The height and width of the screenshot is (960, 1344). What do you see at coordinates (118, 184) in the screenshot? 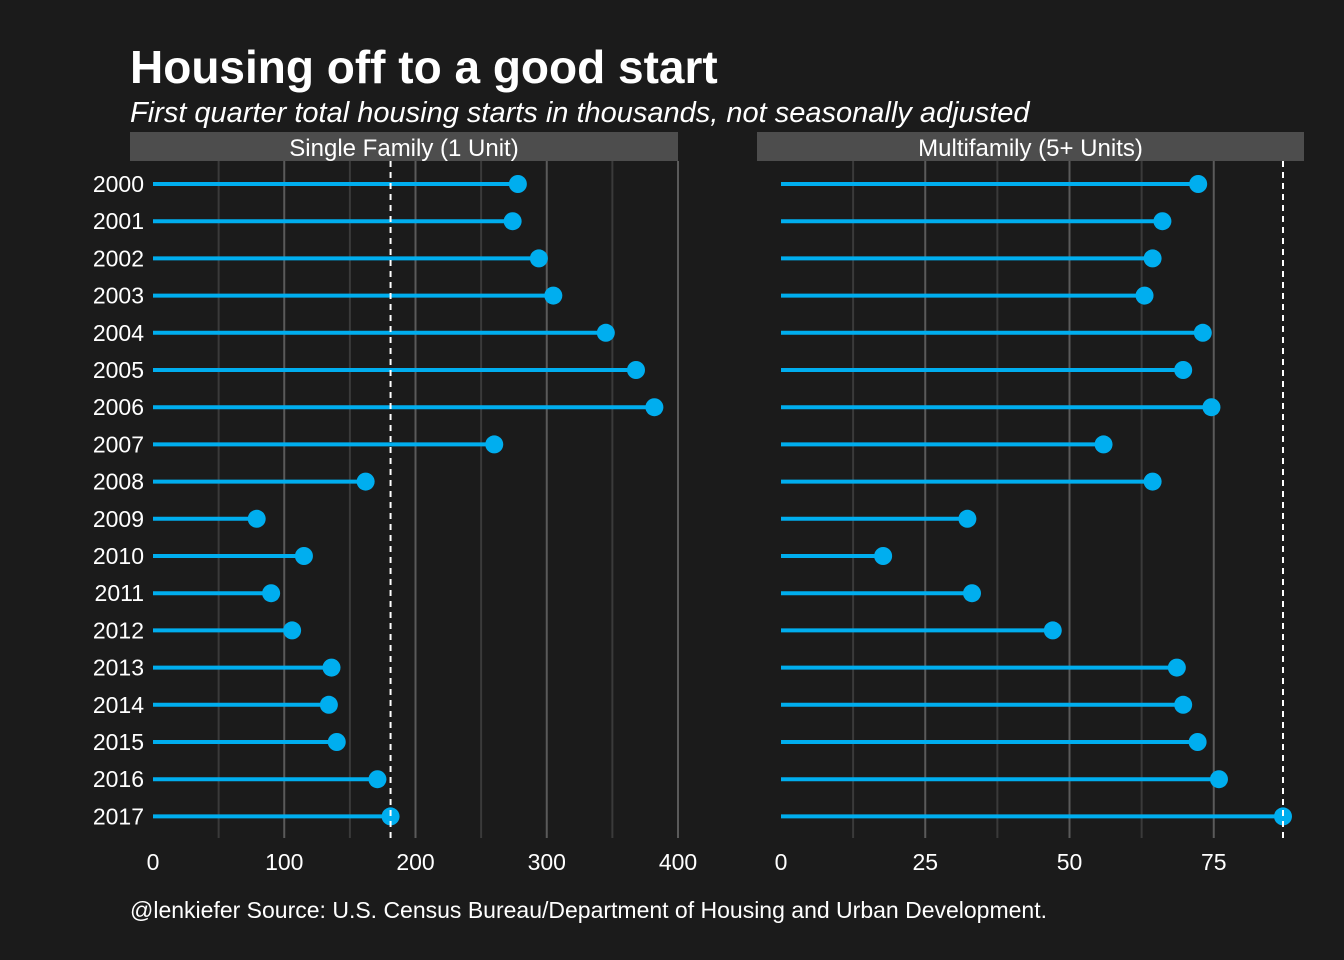
I see `y-tick-label: 2000` at bounding box center [118, 184].